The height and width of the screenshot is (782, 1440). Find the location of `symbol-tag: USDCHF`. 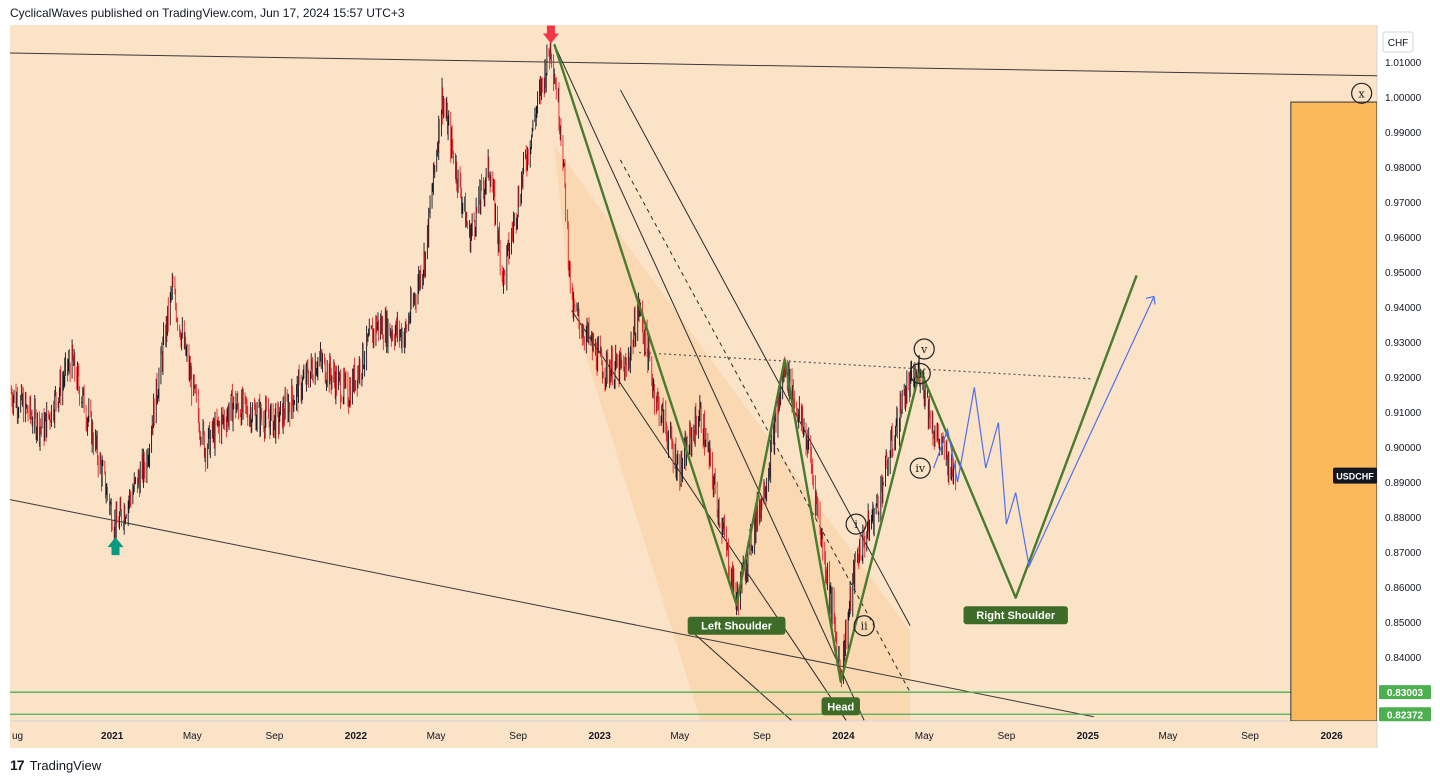

symbol-tag: USDCHF is located at coordinates (1355, 477).